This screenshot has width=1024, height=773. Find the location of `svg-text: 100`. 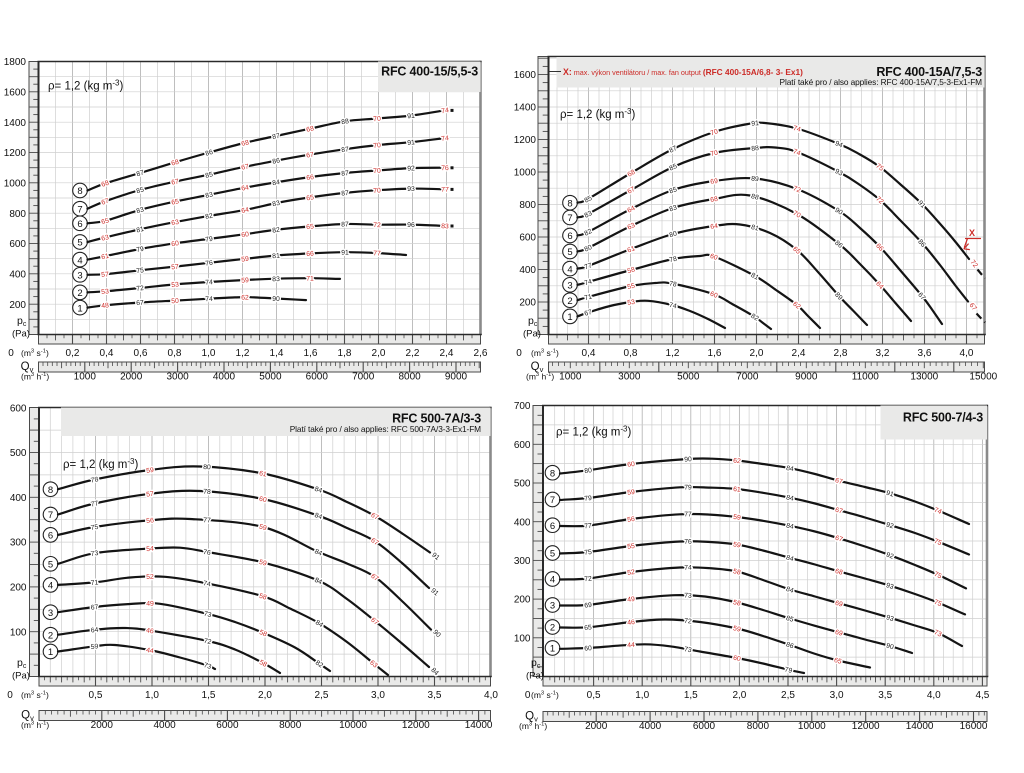

svg-text: 100 is located at coordinates (522, 638).